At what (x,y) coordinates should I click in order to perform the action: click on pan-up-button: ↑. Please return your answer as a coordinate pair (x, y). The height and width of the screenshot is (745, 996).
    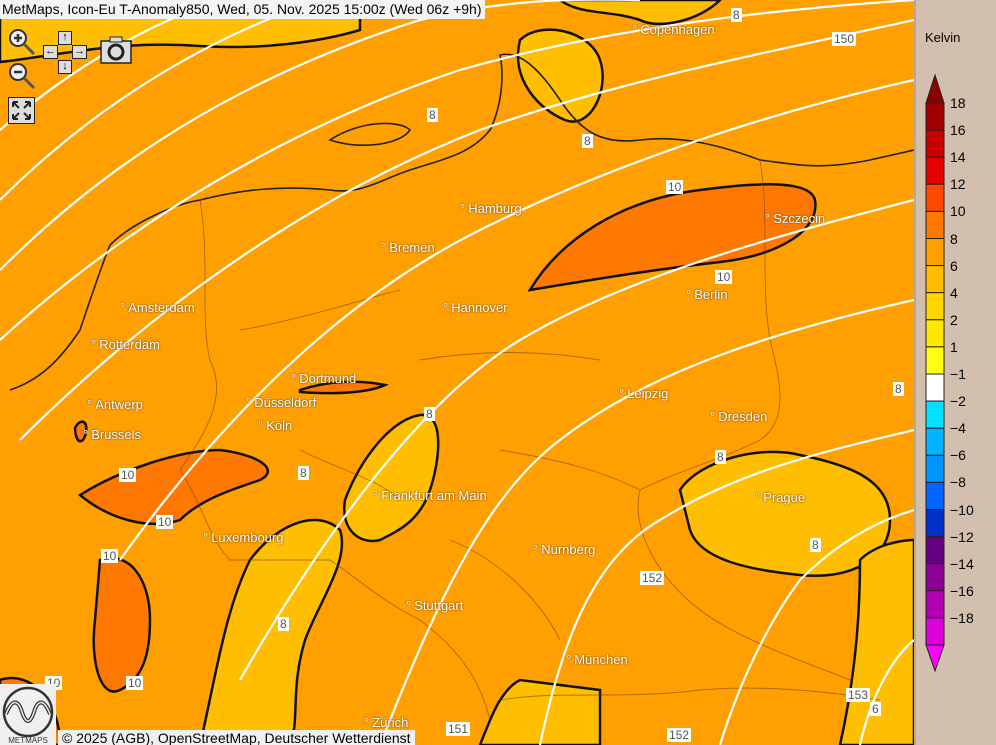
    Looking at the image, I should click on (65, 38).